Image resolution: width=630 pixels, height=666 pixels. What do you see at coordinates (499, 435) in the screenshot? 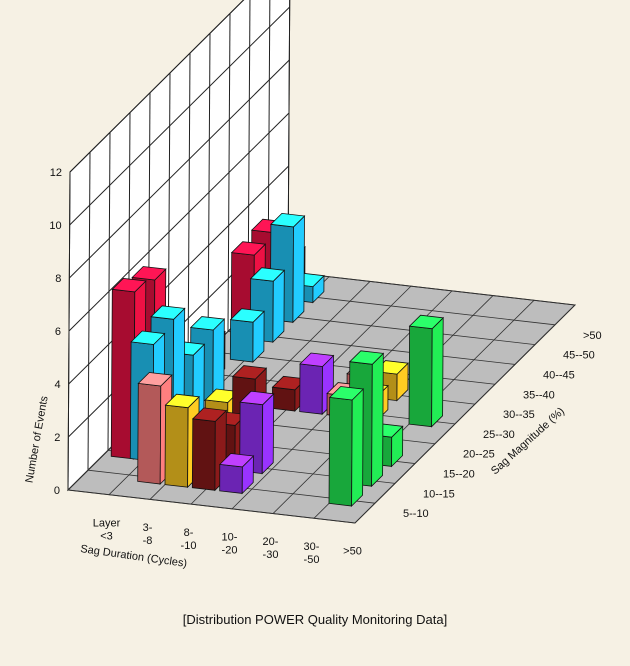
I see `y-tick-label: 25--30` at bounding box center [499, 435].